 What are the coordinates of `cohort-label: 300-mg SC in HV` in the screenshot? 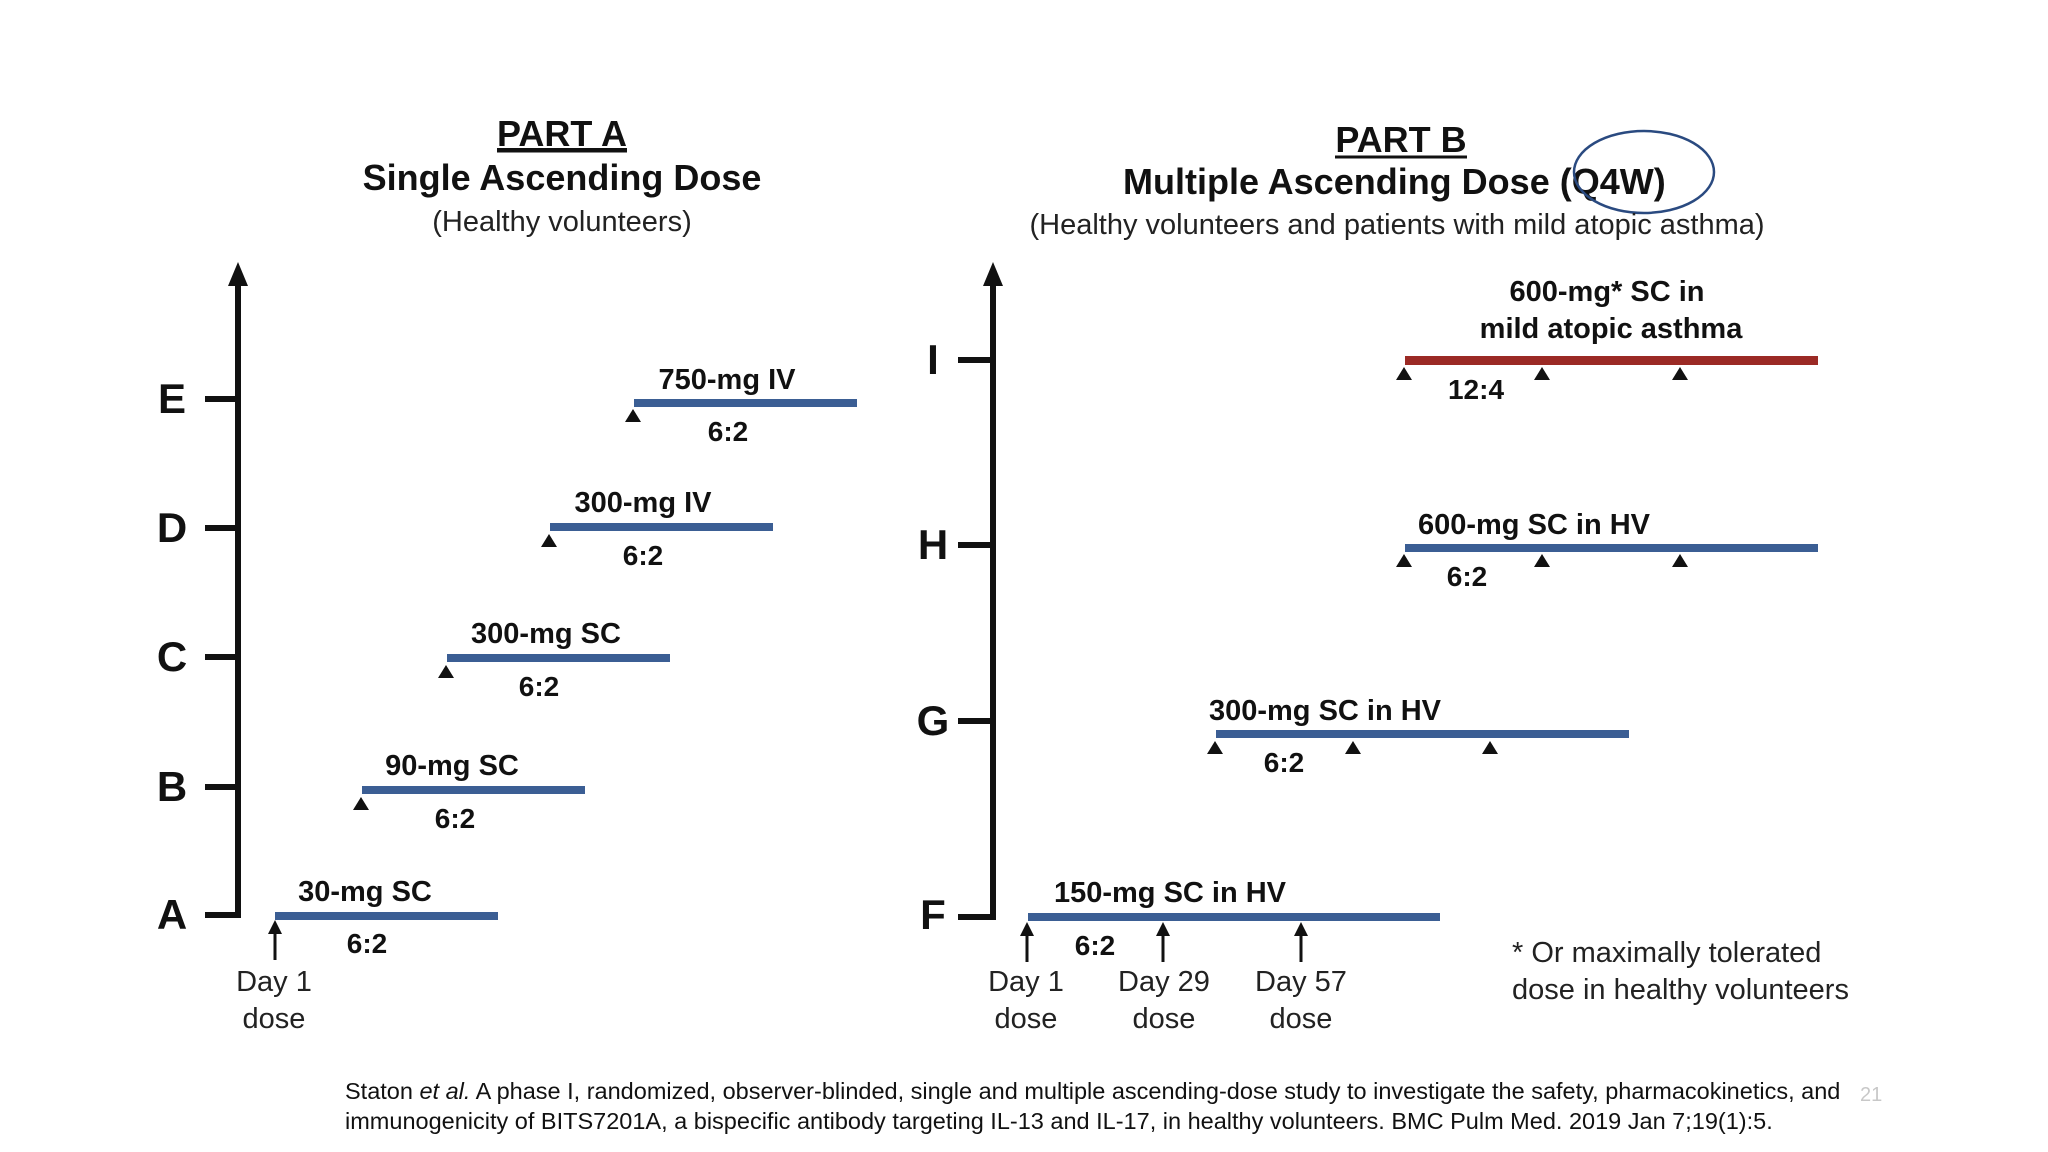 It's located at (1325, 711).